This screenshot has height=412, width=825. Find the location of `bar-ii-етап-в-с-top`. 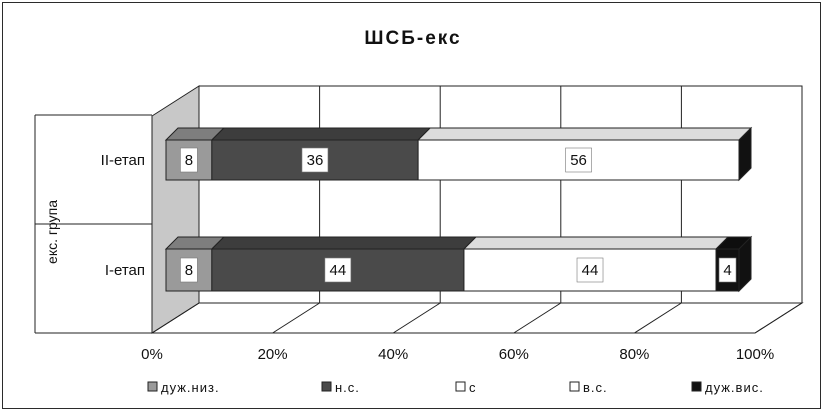

bar-ii-етап-в-с-top is located at coordinates (584, 134).